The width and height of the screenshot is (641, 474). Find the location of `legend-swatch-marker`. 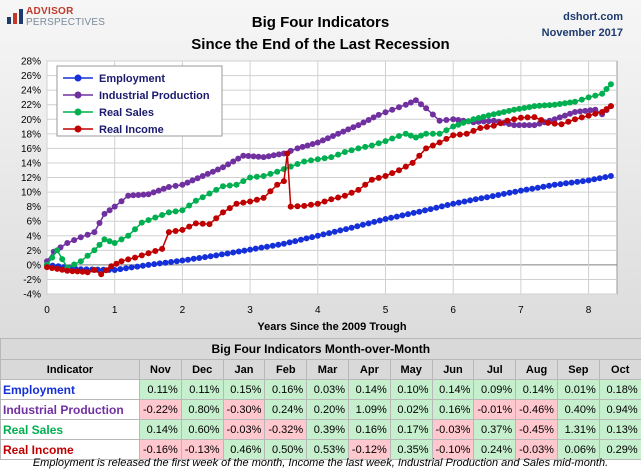

legend-swatch-marker is located at coordinates (78, 129).